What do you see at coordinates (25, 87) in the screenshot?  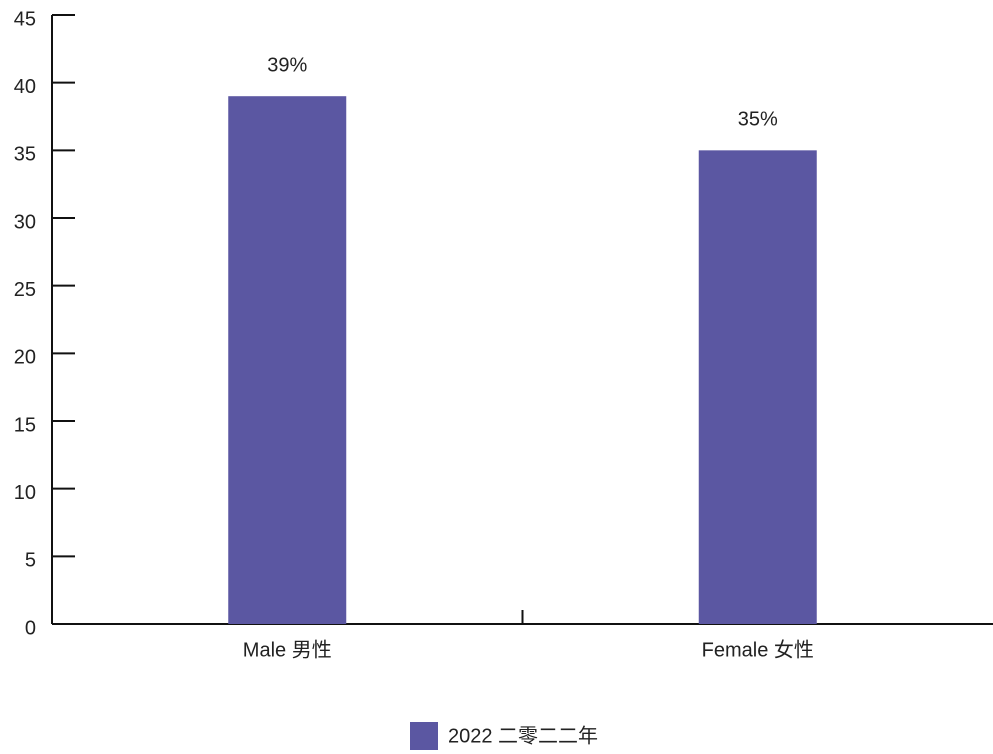 I see `y-tick-label: 40` at bounding box center [25, 87].